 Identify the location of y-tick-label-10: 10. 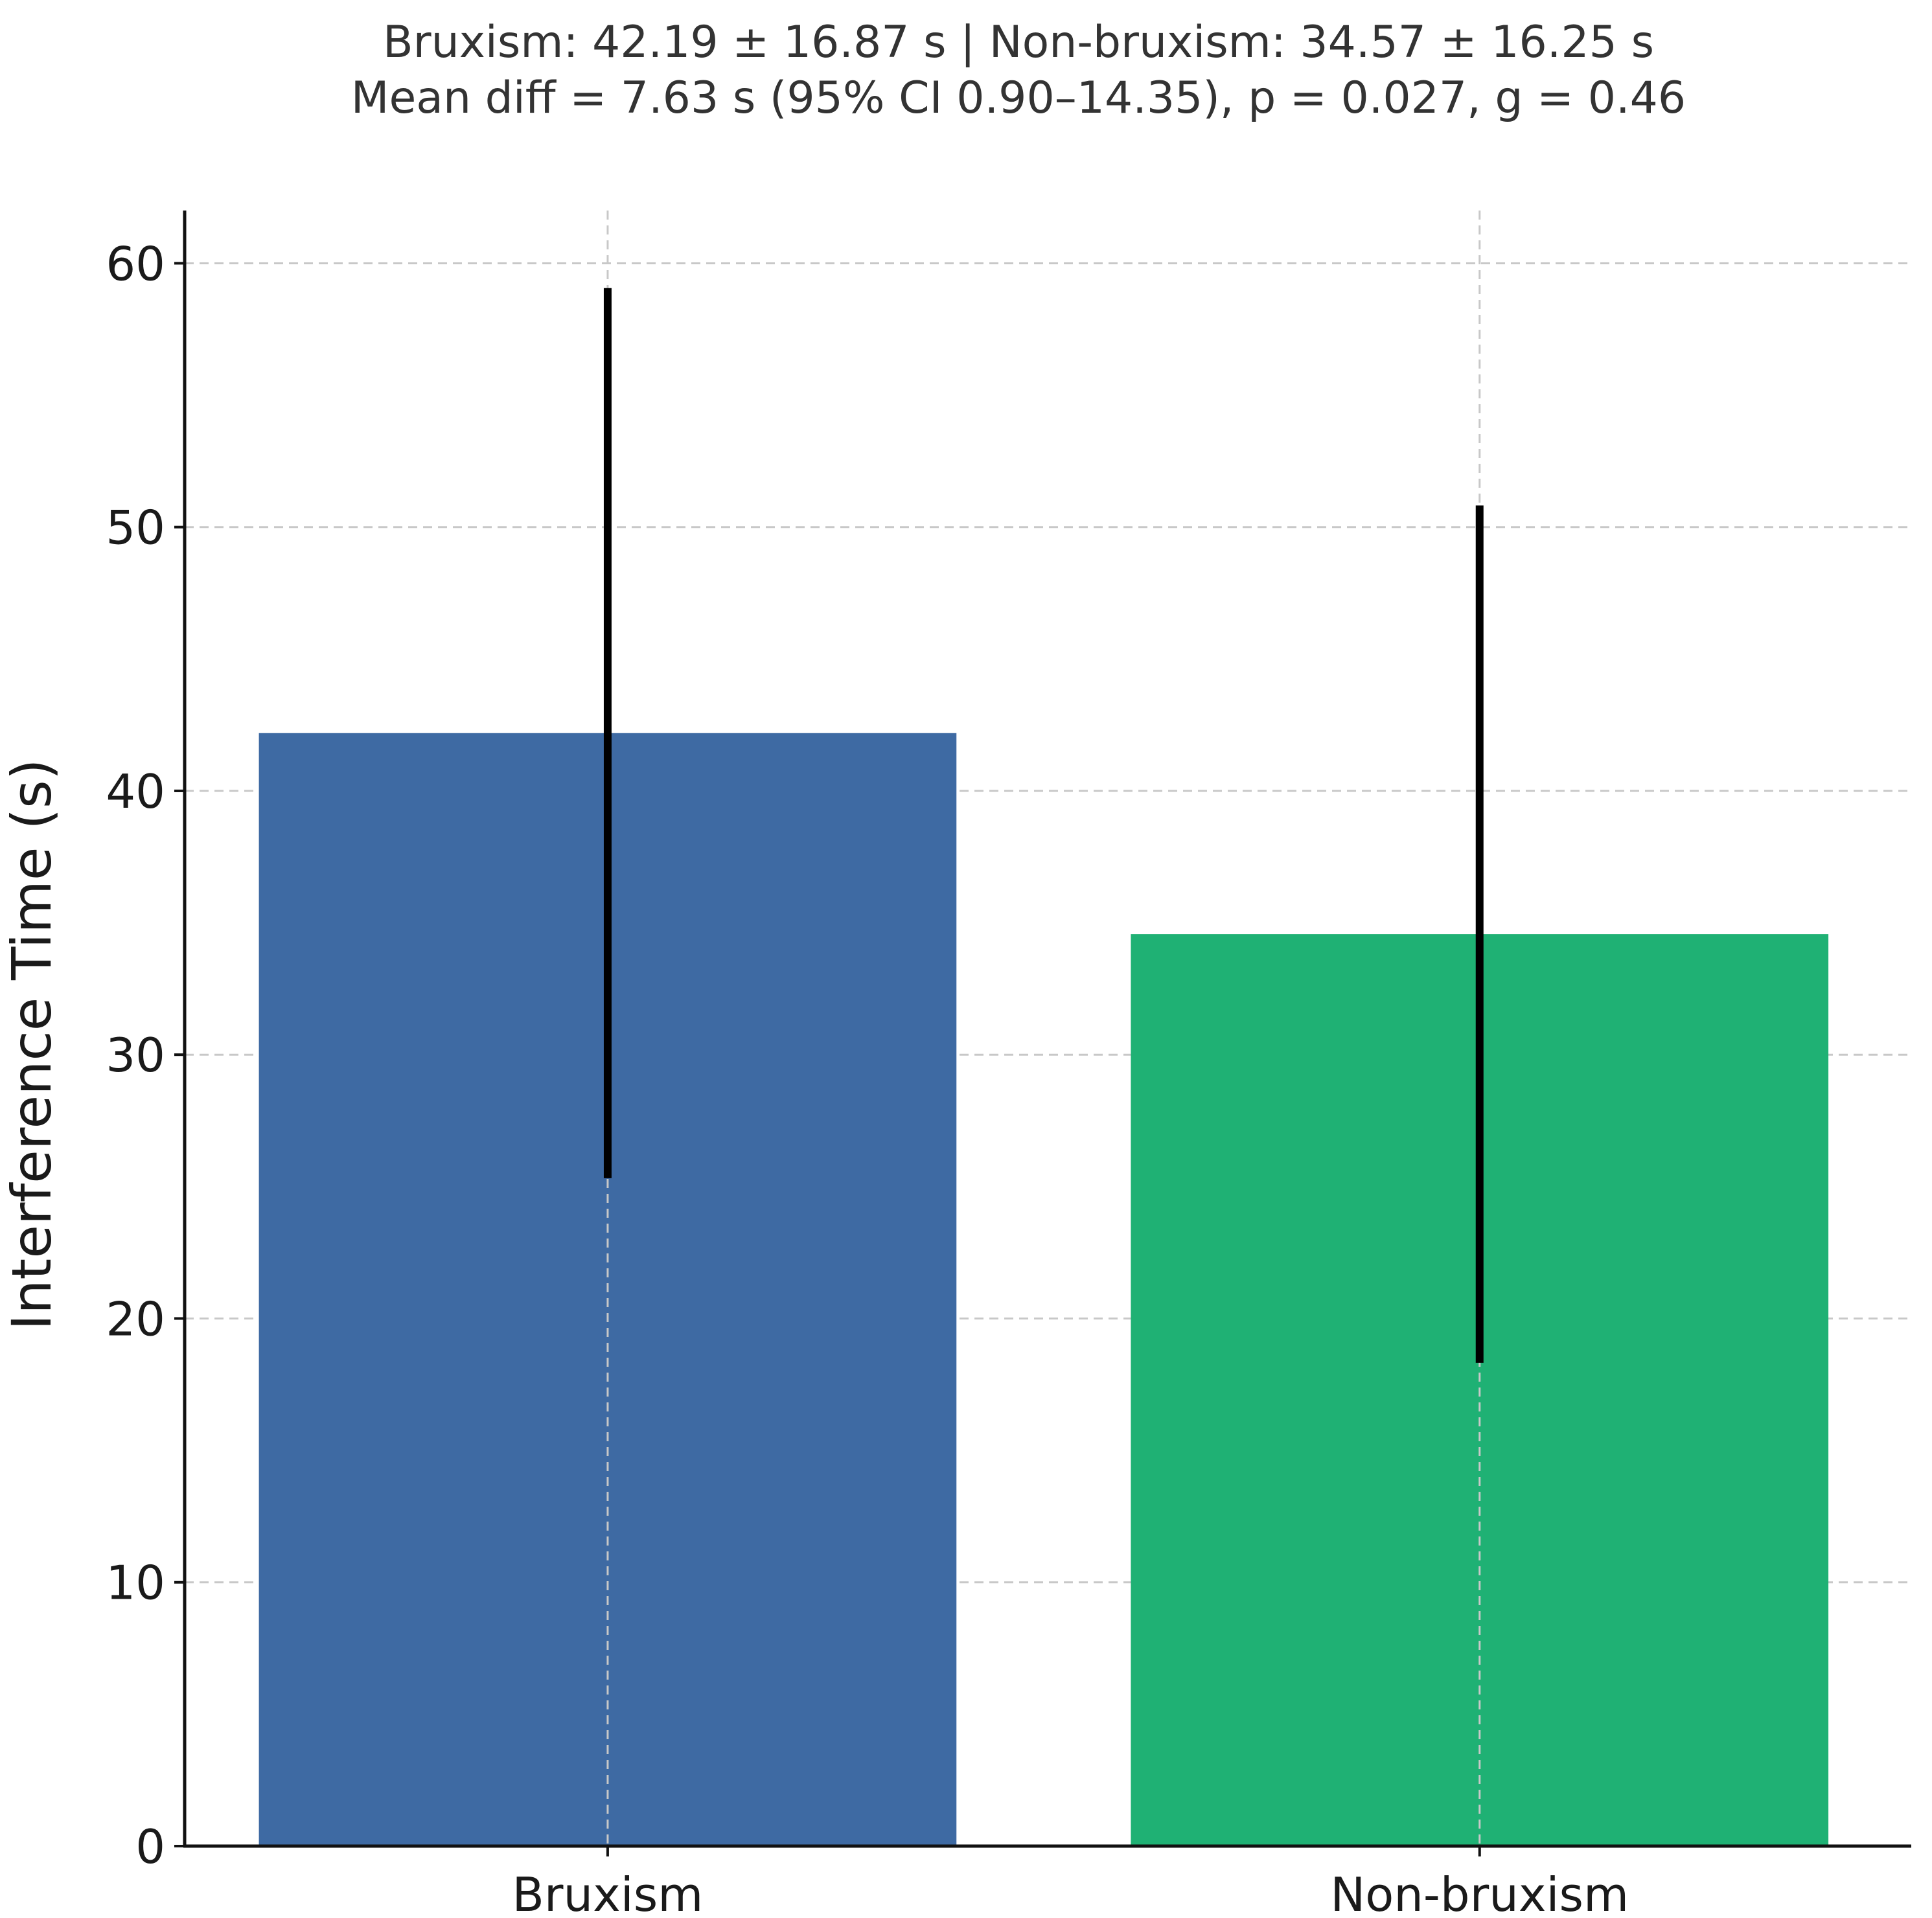
(135, 1583).